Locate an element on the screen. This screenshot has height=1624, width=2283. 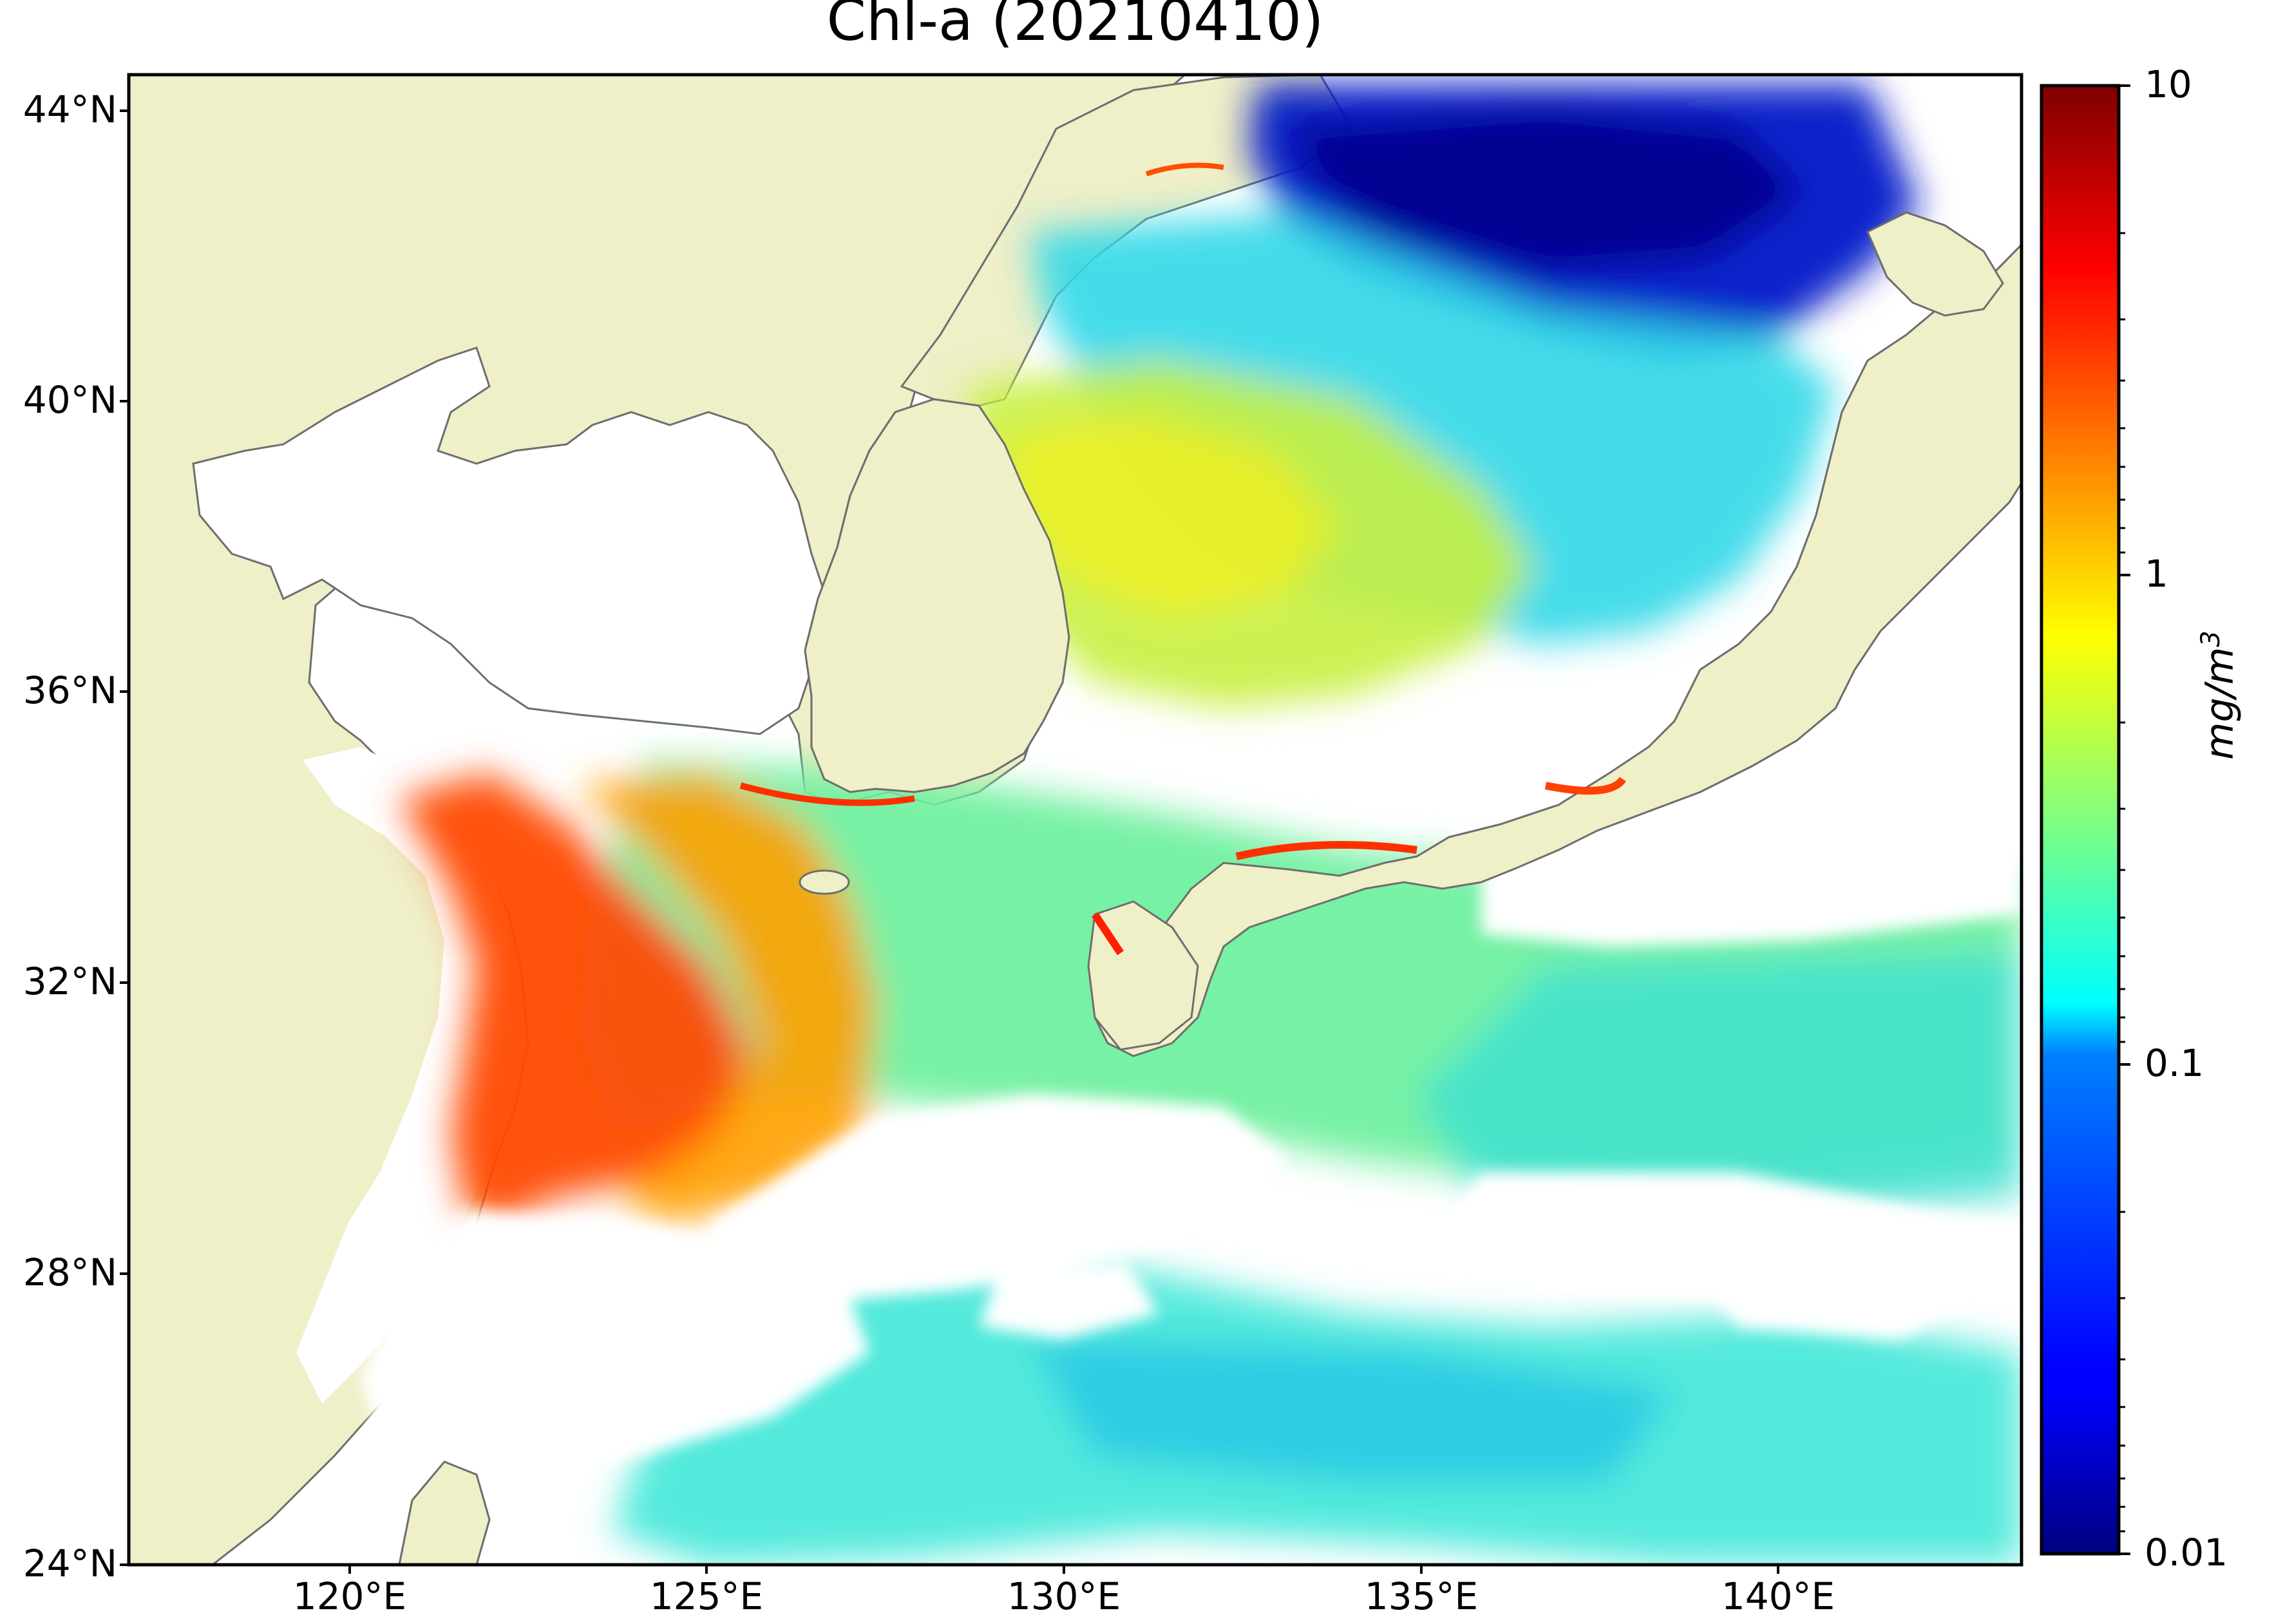
colorbar-tick-label: 0.1 is located at coordinates (2174, 1063).